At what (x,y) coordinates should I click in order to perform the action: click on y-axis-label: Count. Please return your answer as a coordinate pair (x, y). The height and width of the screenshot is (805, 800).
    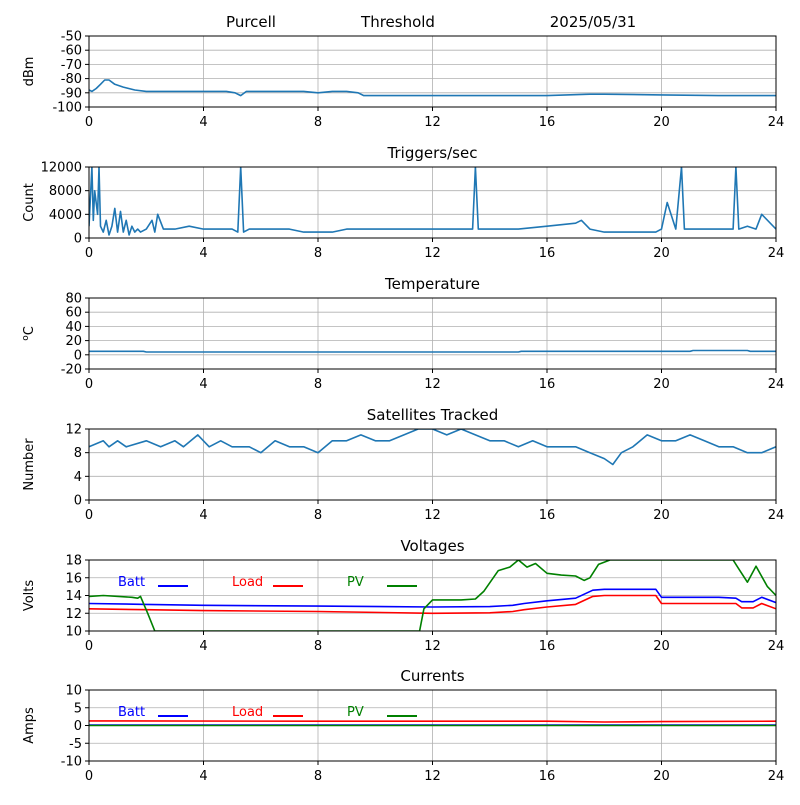
    Looking at the image, I should click on (29, 202).